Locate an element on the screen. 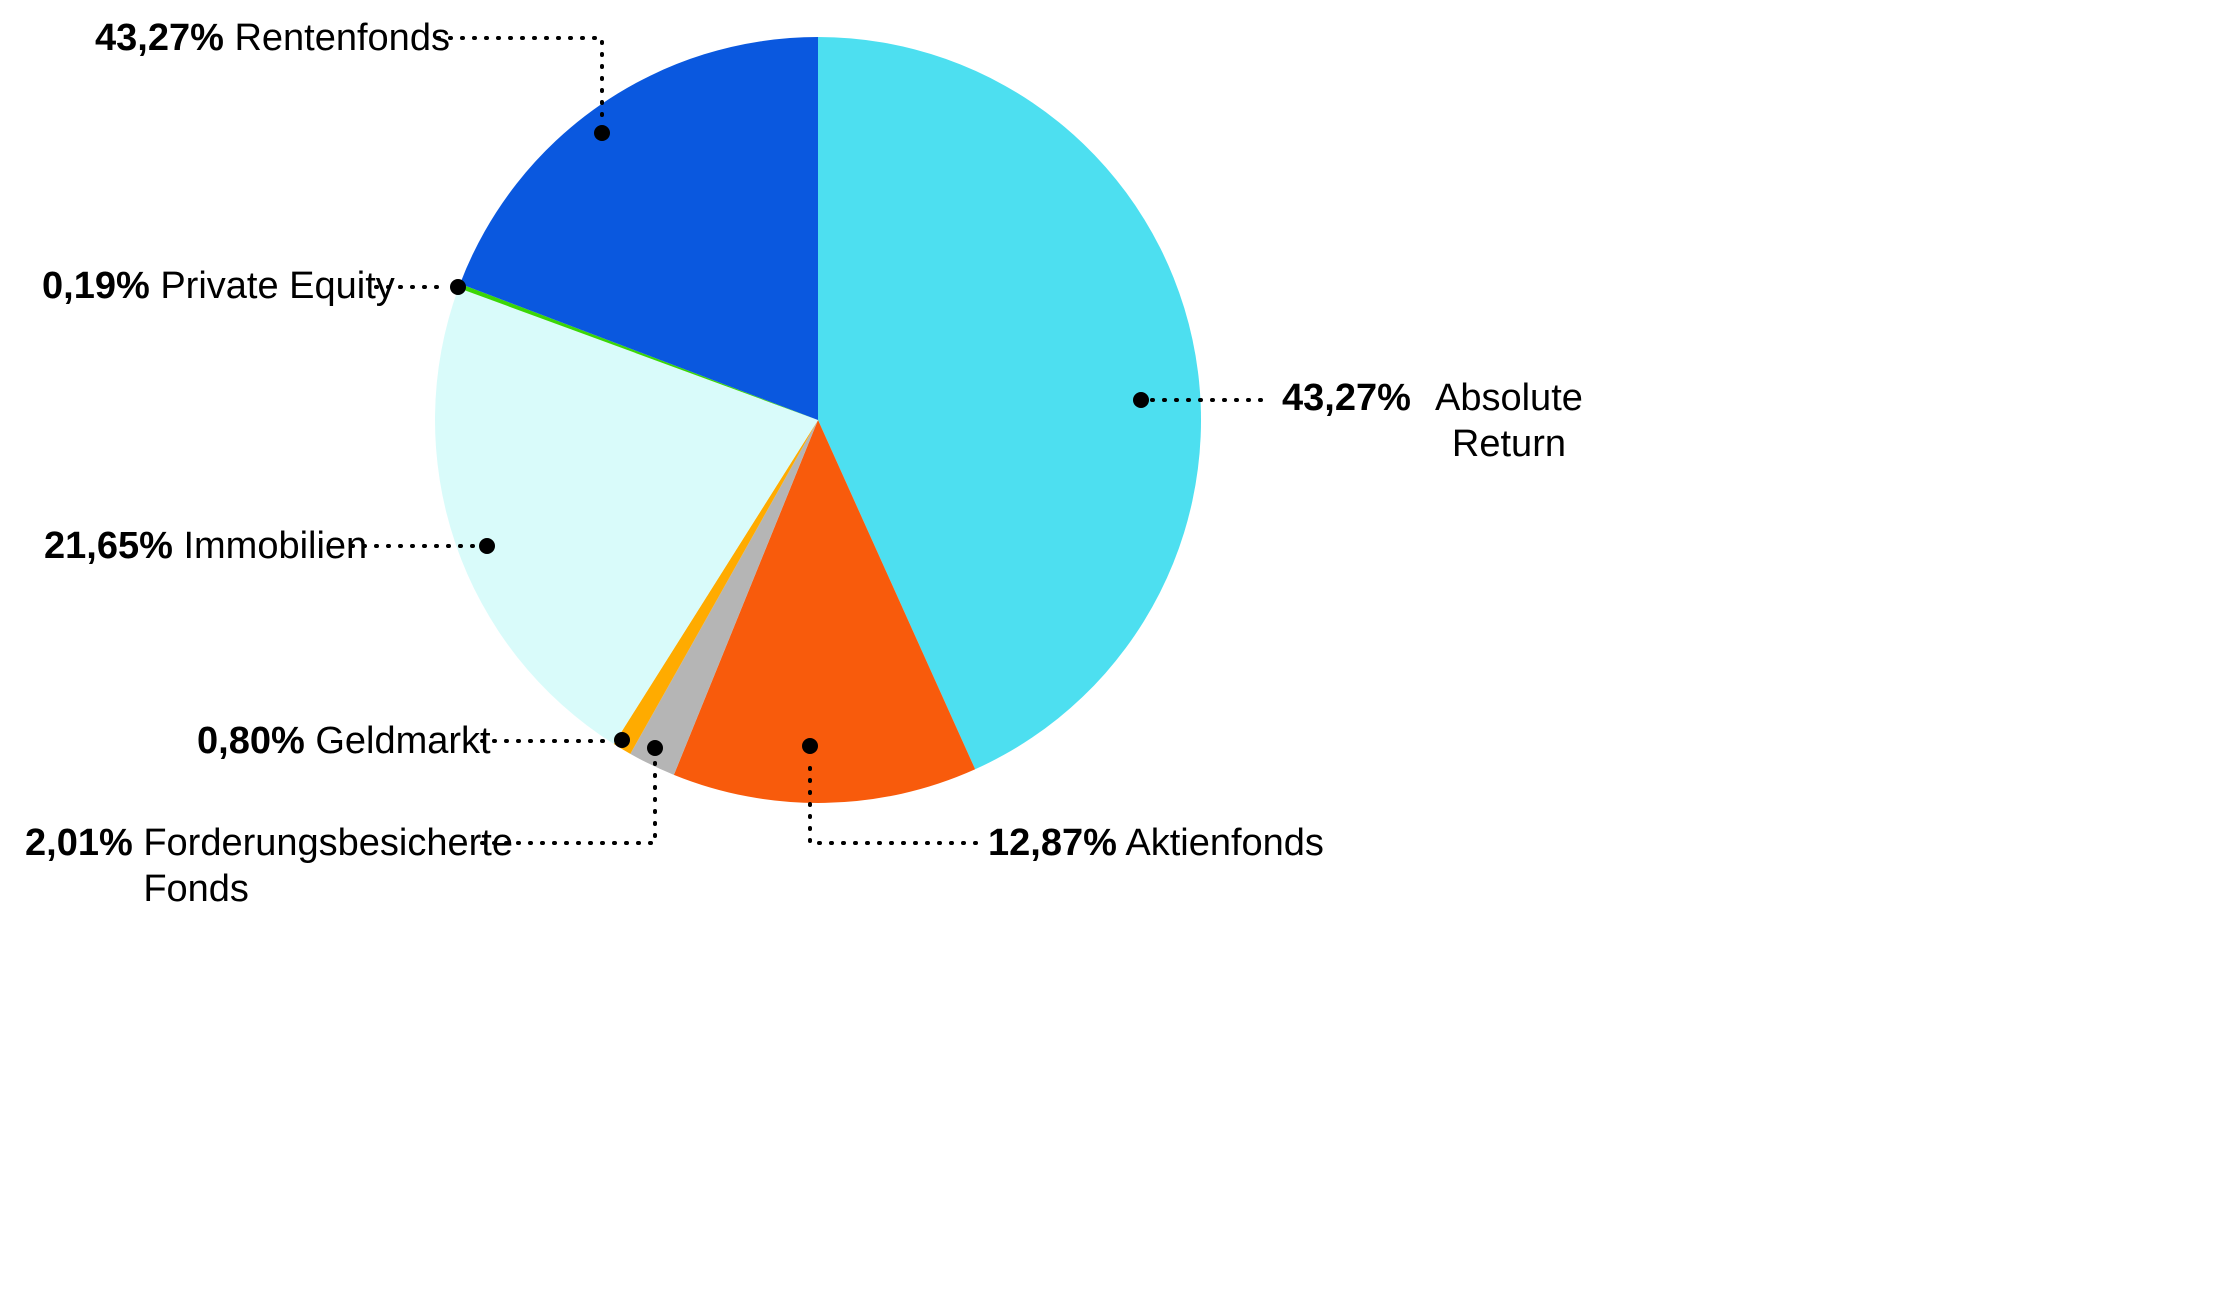 The height and width of the screenshot is (1292, 2213). label-immobilien-pct: 21,65% is located at coordinates (108, 546).